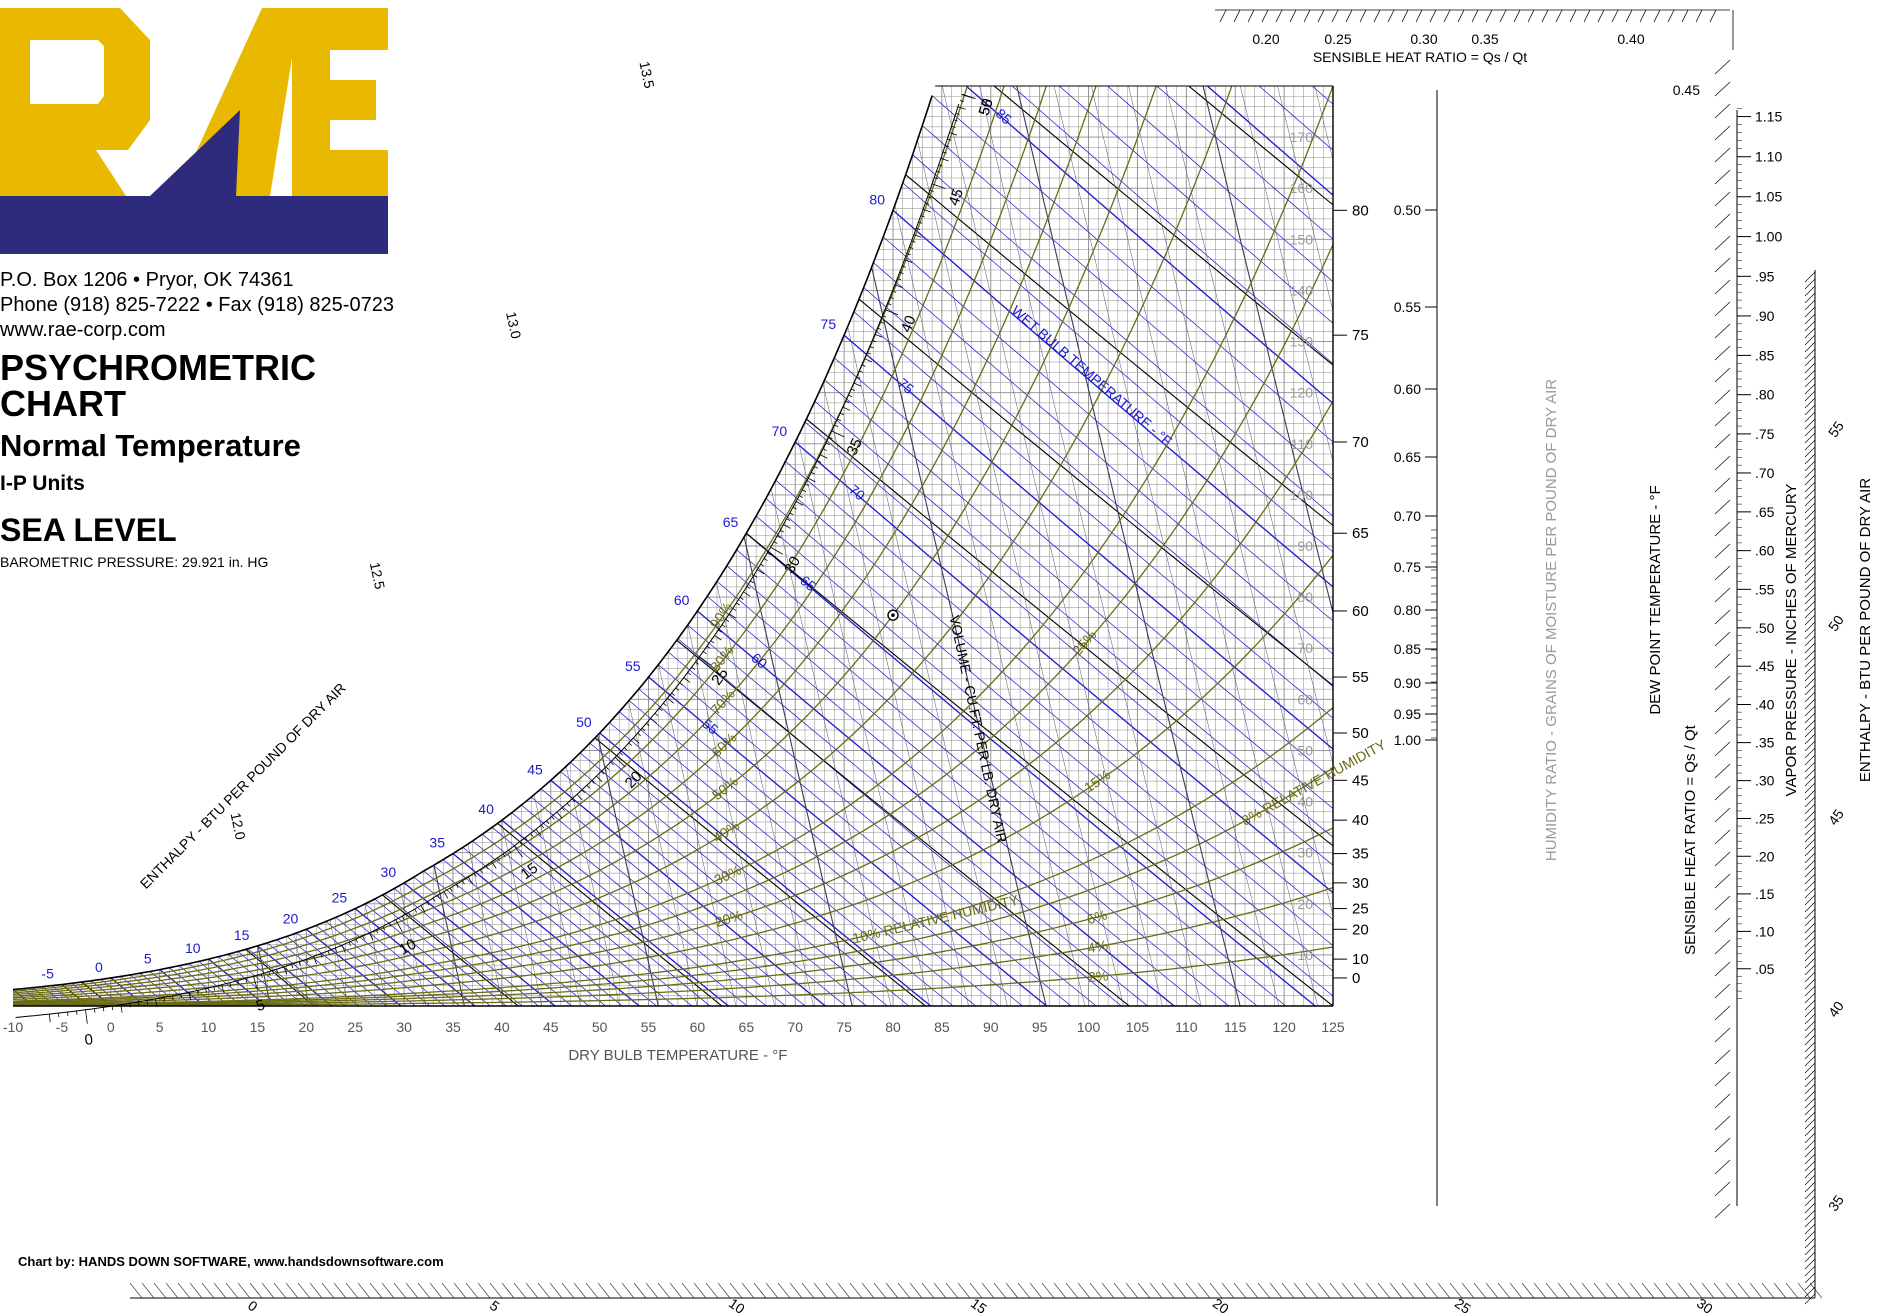 The width and height of the screenshot is (1879, 1314). What do you see at coordinates (1333, 1027) in the screenshot?
I see `dry-bulb-tick-label: 125` at bounding box center [1333, 1027].